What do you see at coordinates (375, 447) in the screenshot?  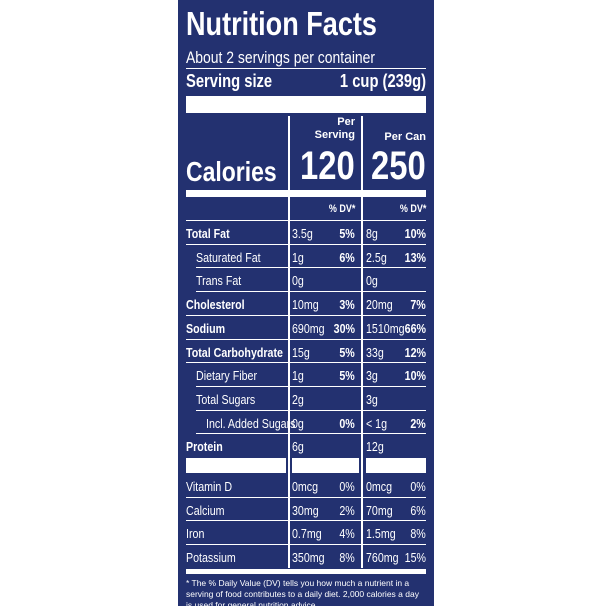 I see `nutrient-amount: 12g` at bounding box center [375, 447].